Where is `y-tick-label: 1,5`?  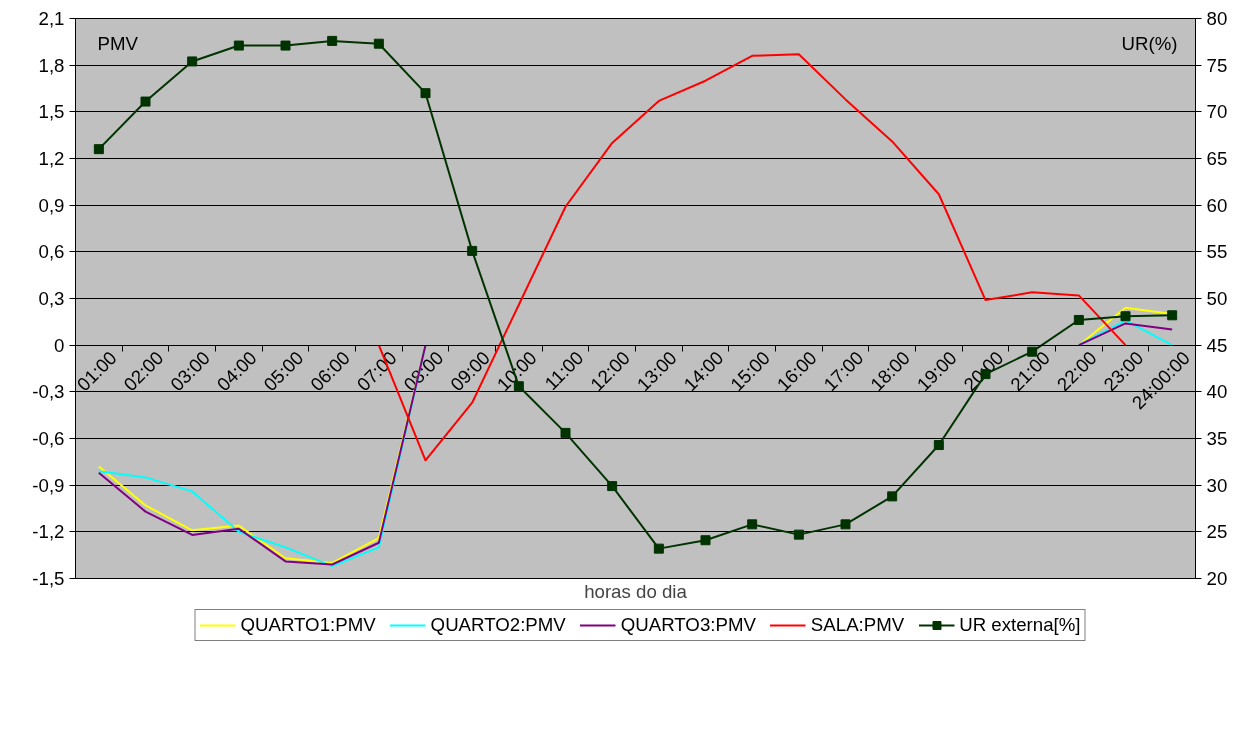
y-tick-label: 1,5 is located at coordinates (51, 112).